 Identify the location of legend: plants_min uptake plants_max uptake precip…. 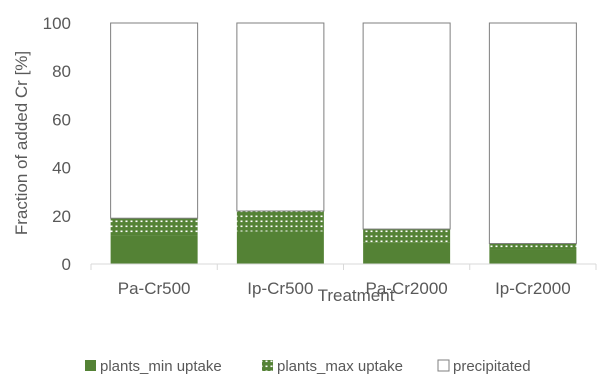
(308, 366).